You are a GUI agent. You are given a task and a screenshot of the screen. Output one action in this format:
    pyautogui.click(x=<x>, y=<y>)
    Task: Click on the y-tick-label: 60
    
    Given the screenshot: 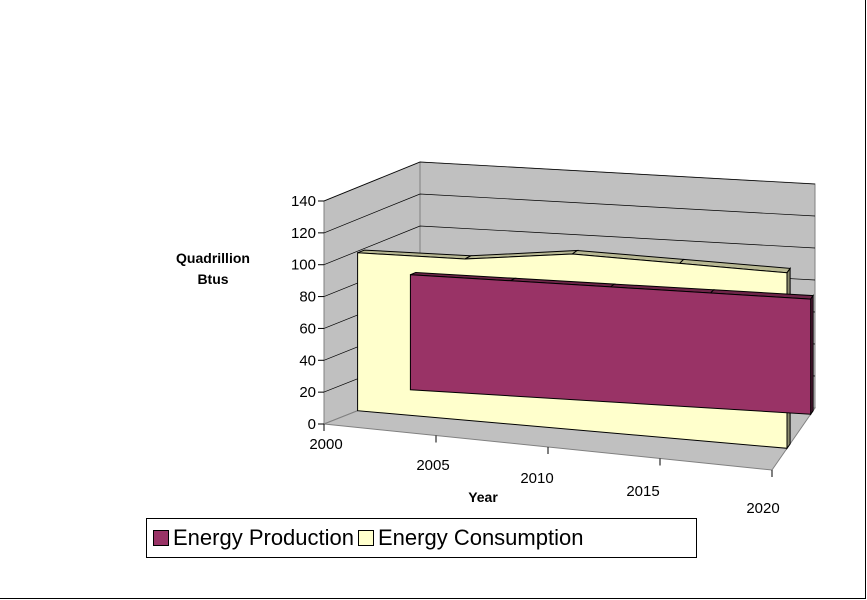 What is the action you would take?
    pyautogui.click(x=307, y=328)
    